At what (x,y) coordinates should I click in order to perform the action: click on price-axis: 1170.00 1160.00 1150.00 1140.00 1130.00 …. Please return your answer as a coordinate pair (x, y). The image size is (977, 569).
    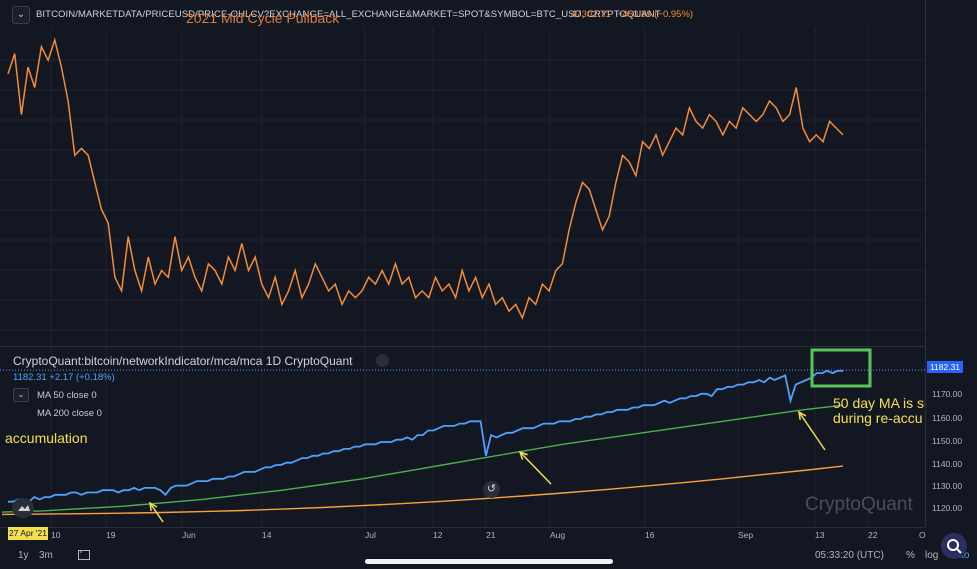
    Looking at the image, I should click on (951, 263).